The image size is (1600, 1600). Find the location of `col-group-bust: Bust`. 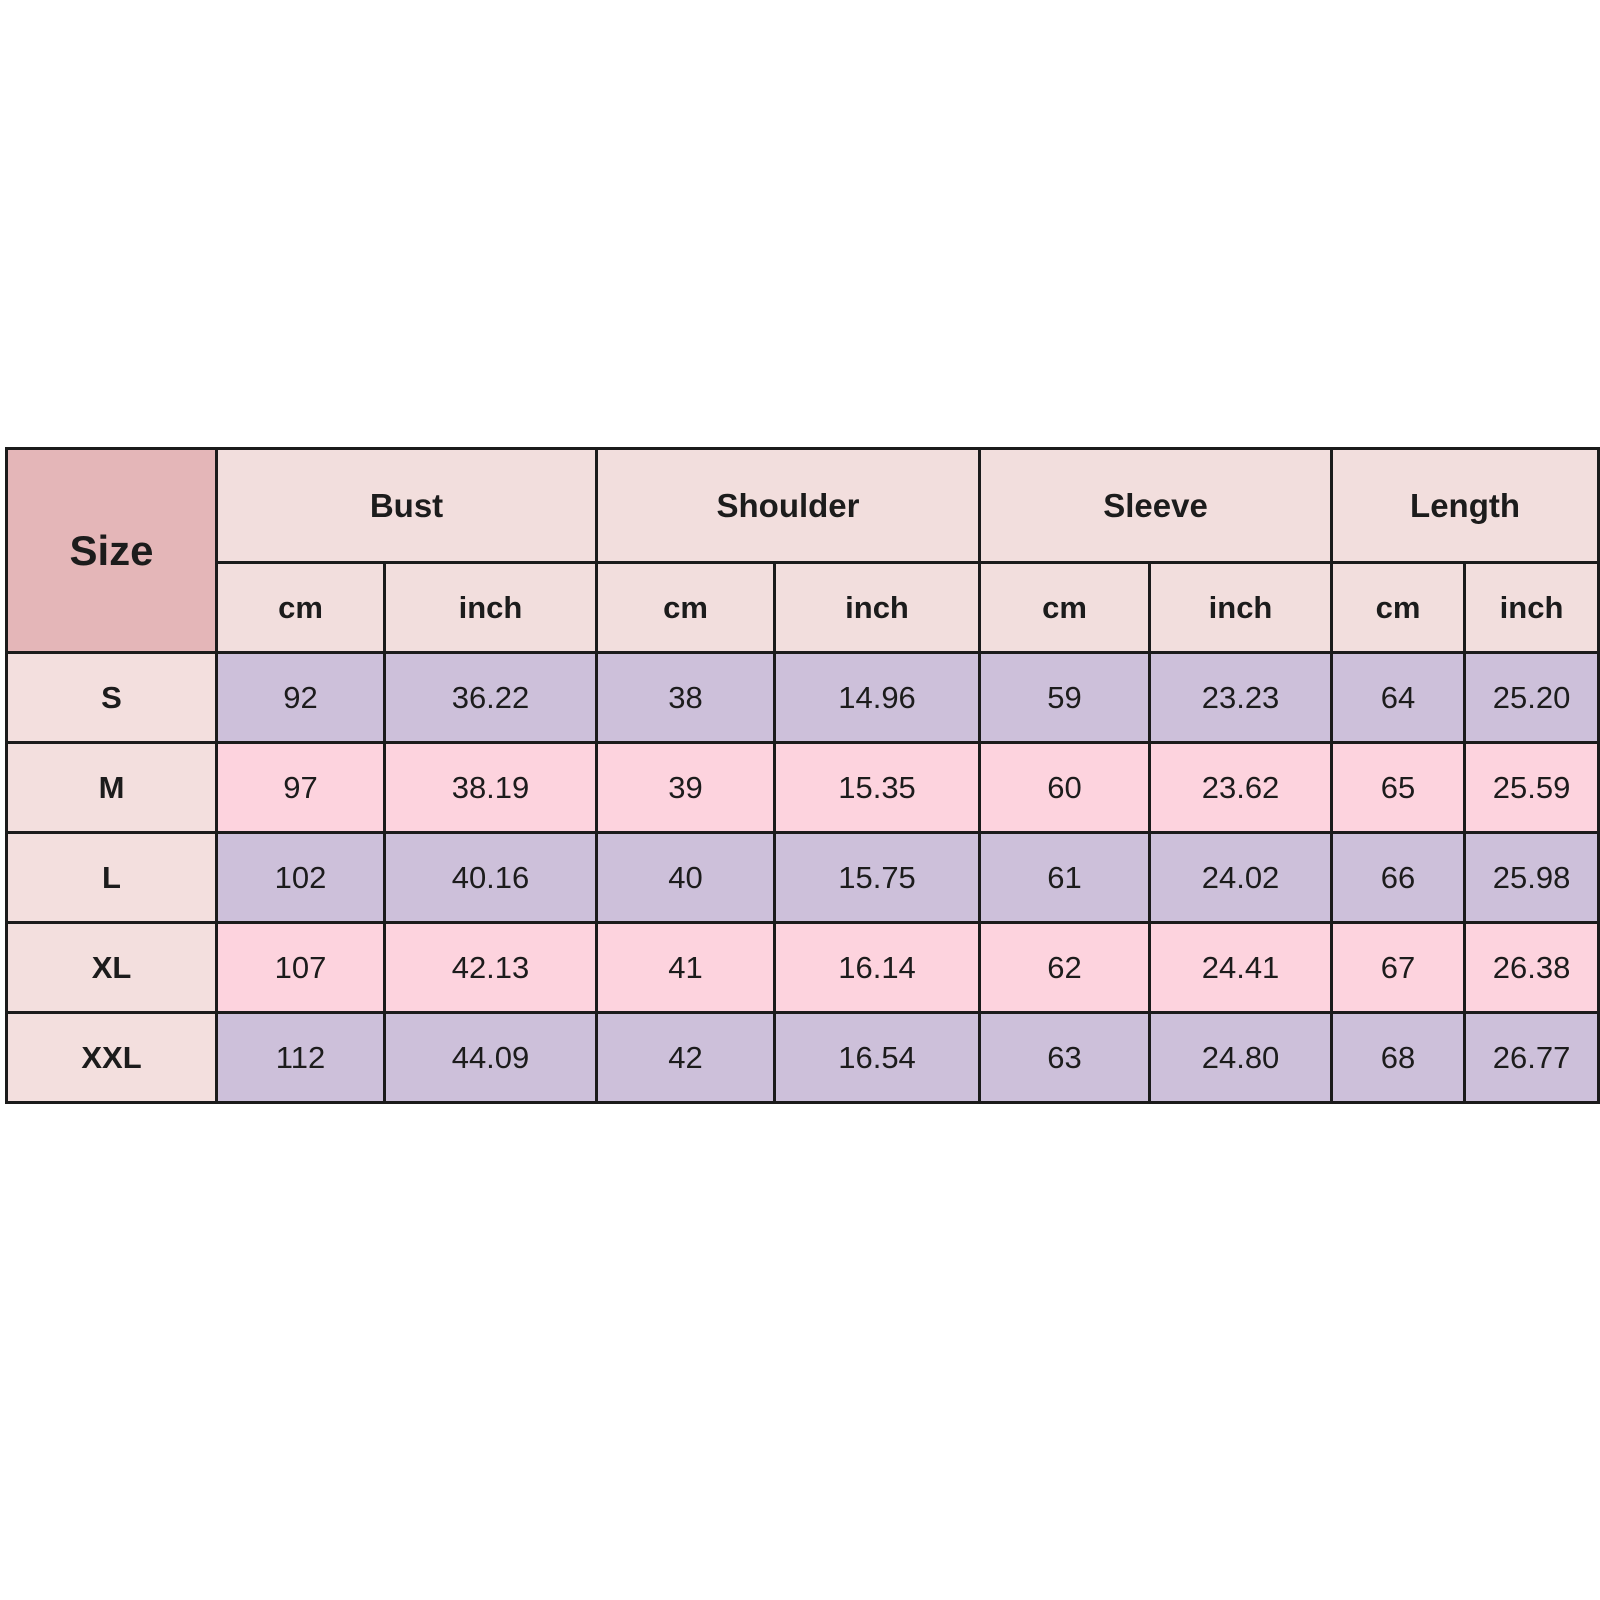

col-group-bust: Bust is located at coordinates (406, 505).